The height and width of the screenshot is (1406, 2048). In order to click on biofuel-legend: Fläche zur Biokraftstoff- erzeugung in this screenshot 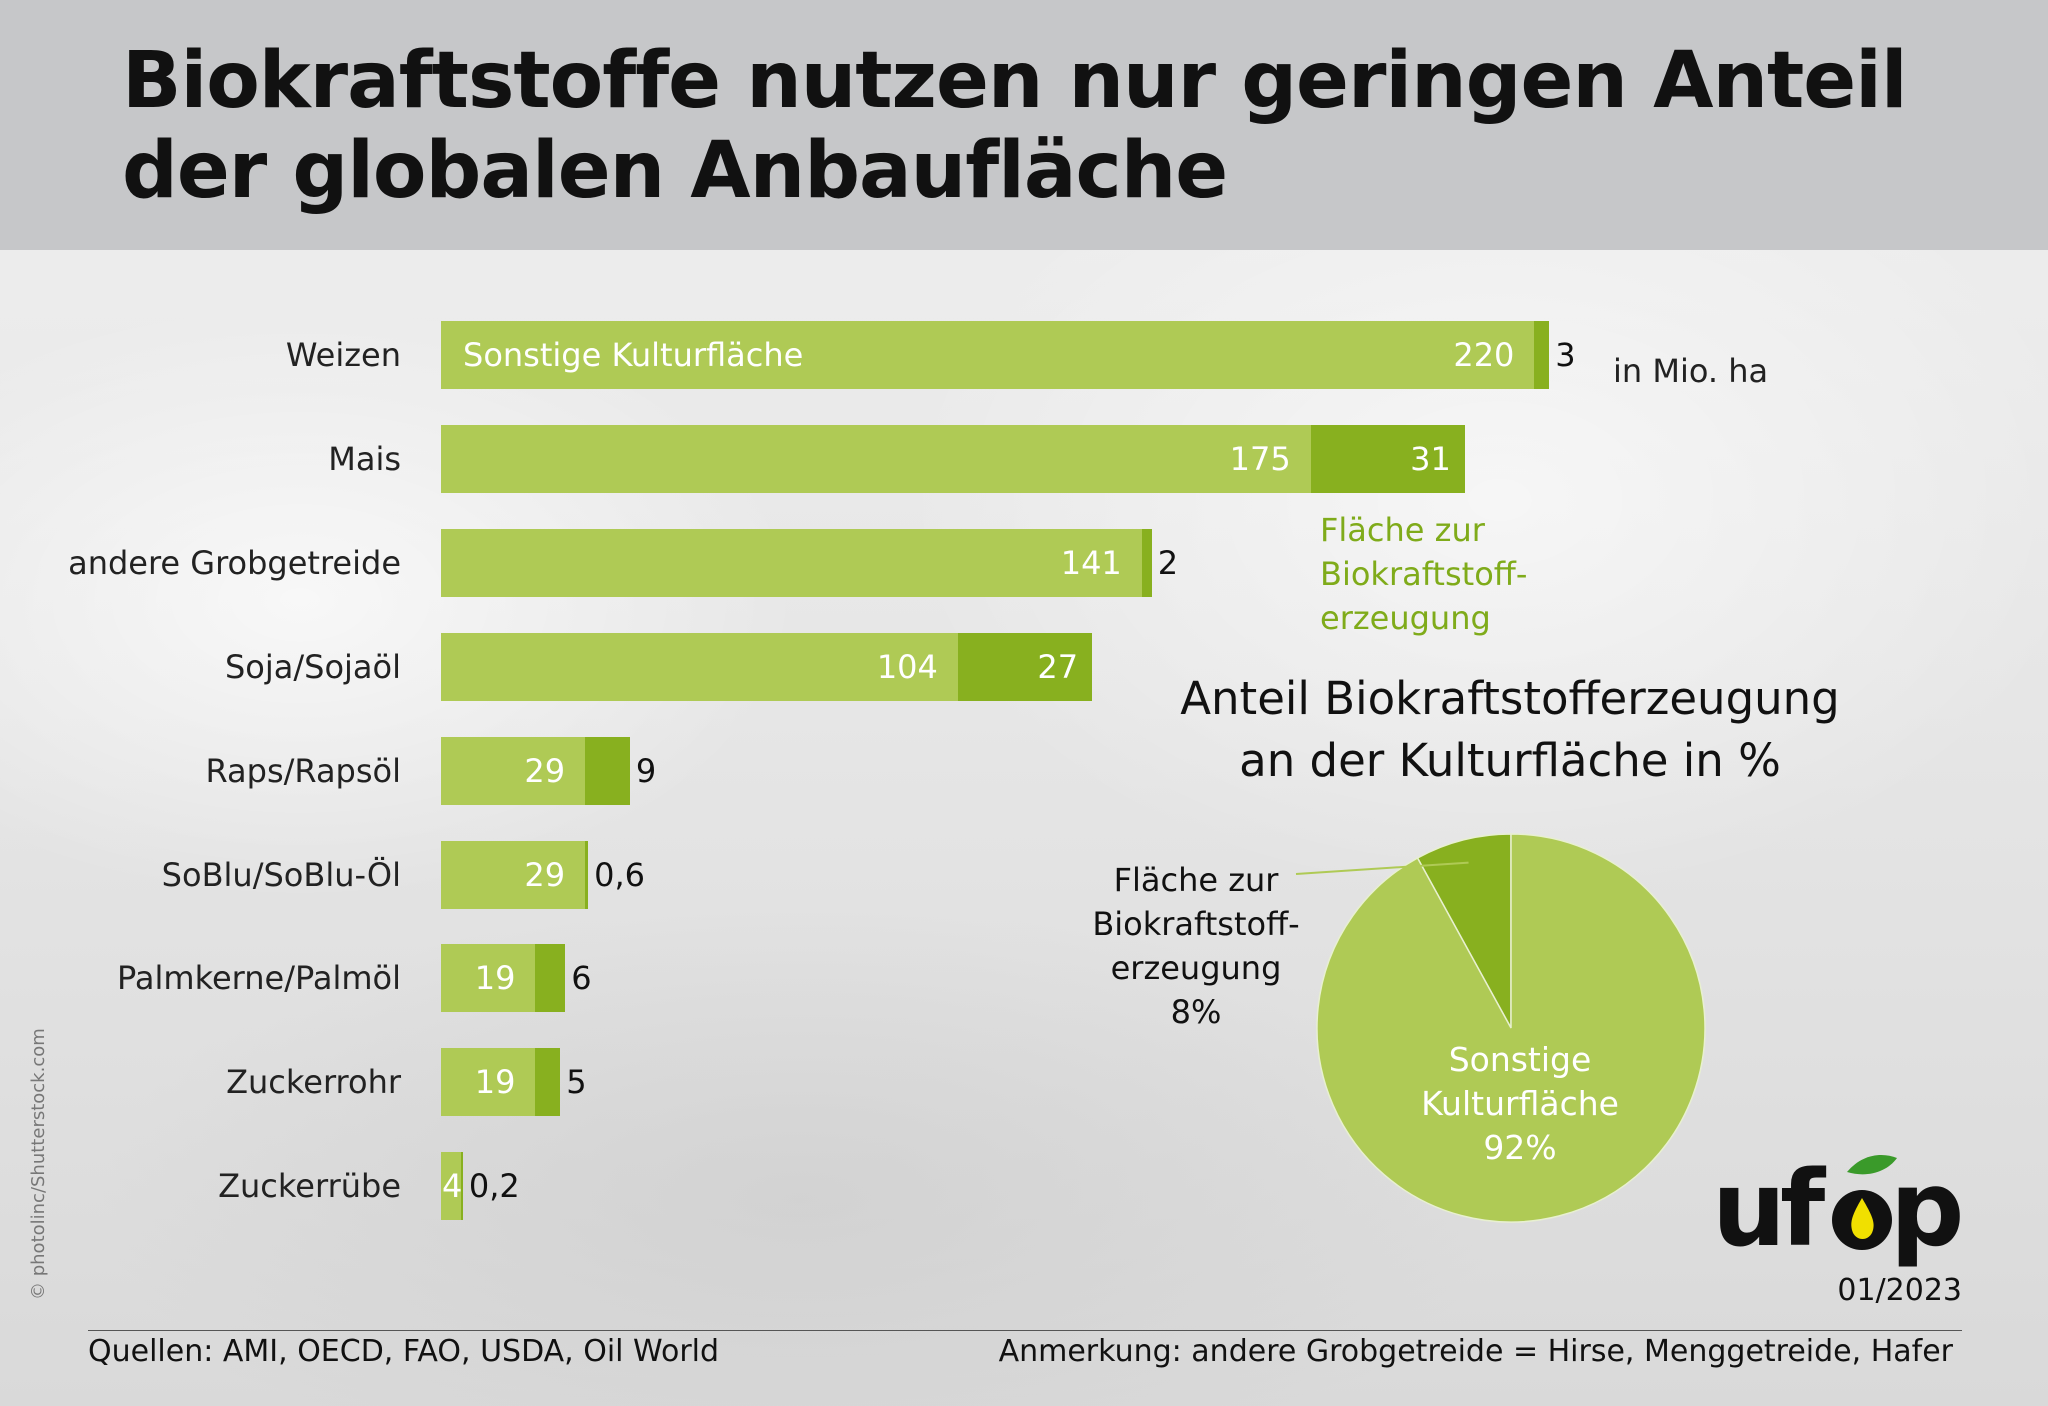, I will do `click(1423, 574)`.